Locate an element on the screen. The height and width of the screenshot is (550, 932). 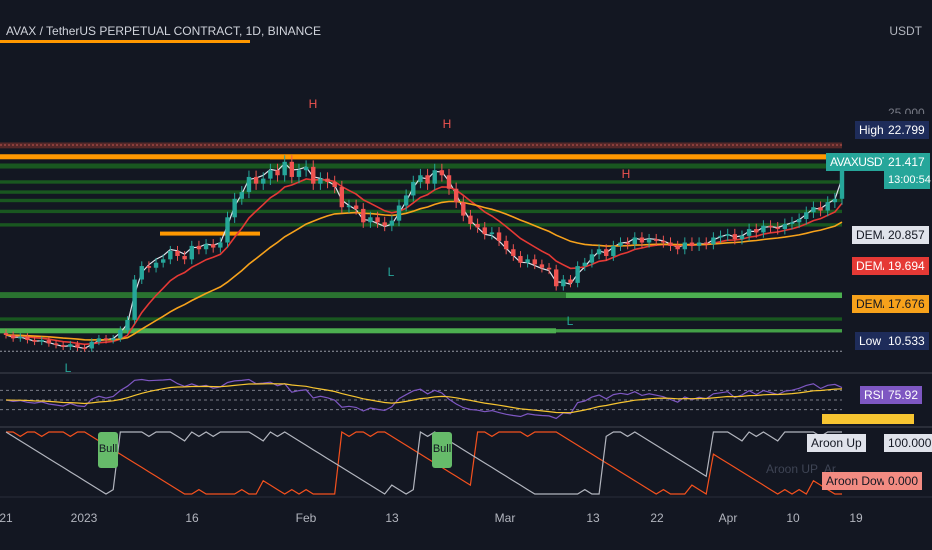
time-axis-label: Mar is located at coordinates (505, 518).